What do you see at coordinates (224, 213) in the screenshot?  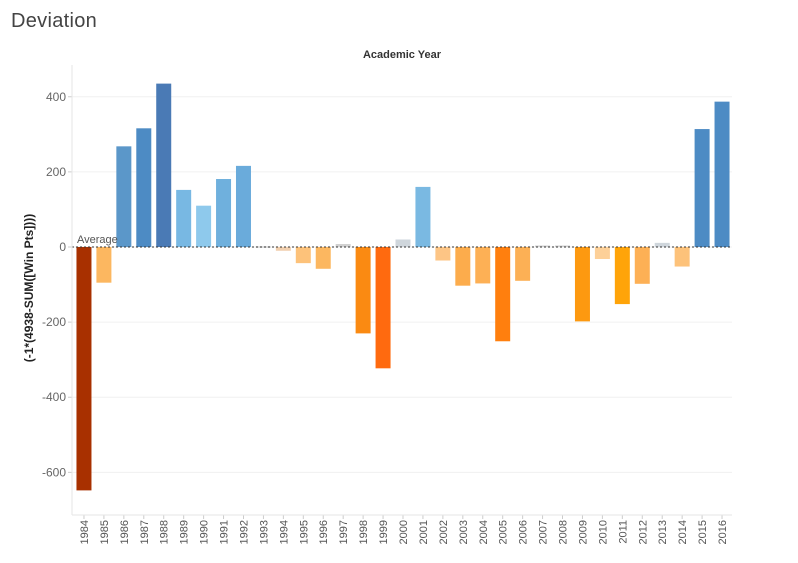 I see `bar-1991` at bounding box center [224, 213].